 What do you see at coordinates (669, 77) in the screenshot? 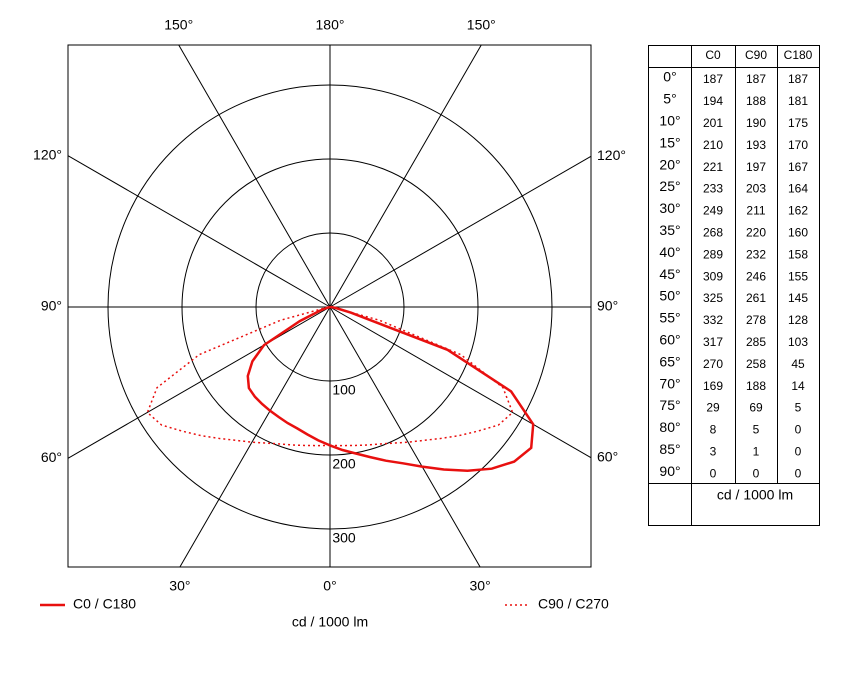
I see `table-angle: 0°` at bounding box center [669, 77].